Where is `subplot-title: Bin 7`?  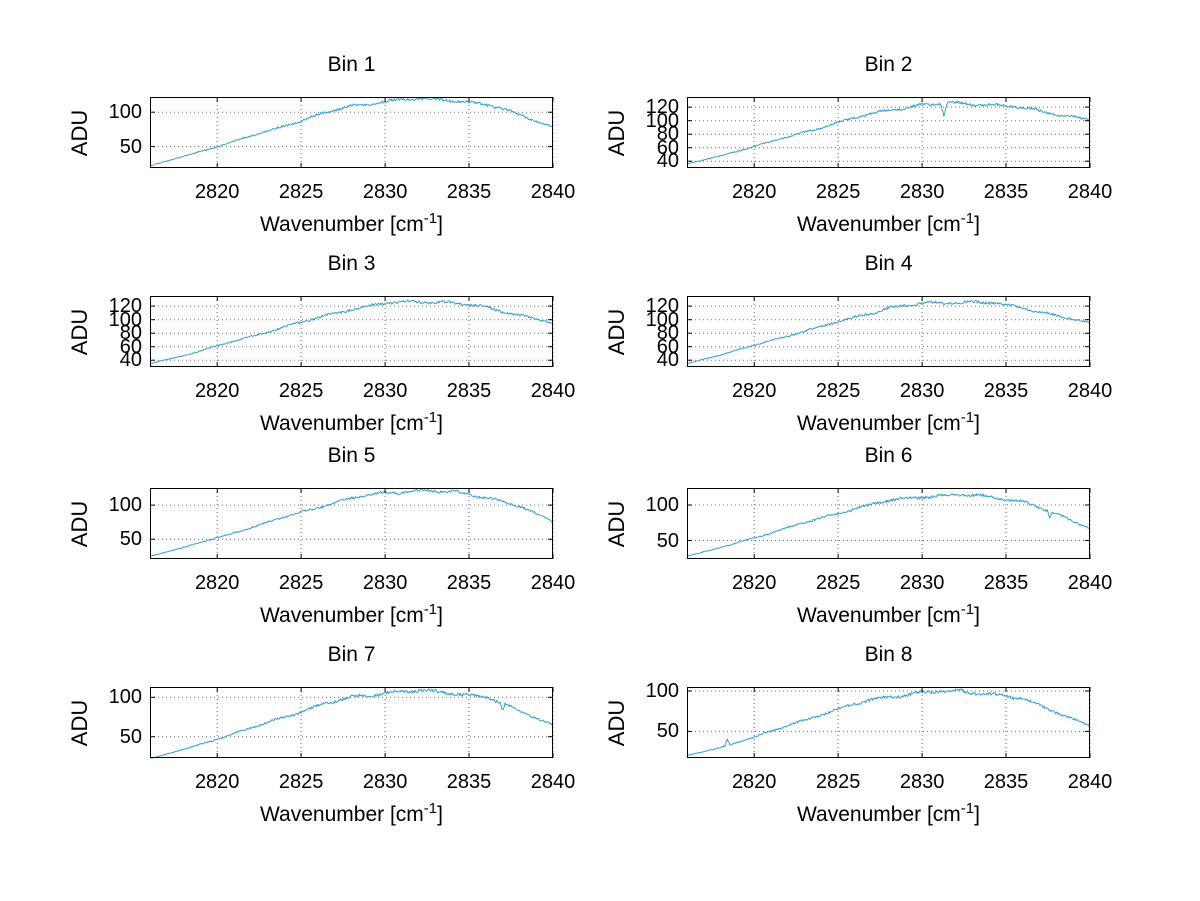
subplot-title: Bin 7 is located at coordinates (351, 654).